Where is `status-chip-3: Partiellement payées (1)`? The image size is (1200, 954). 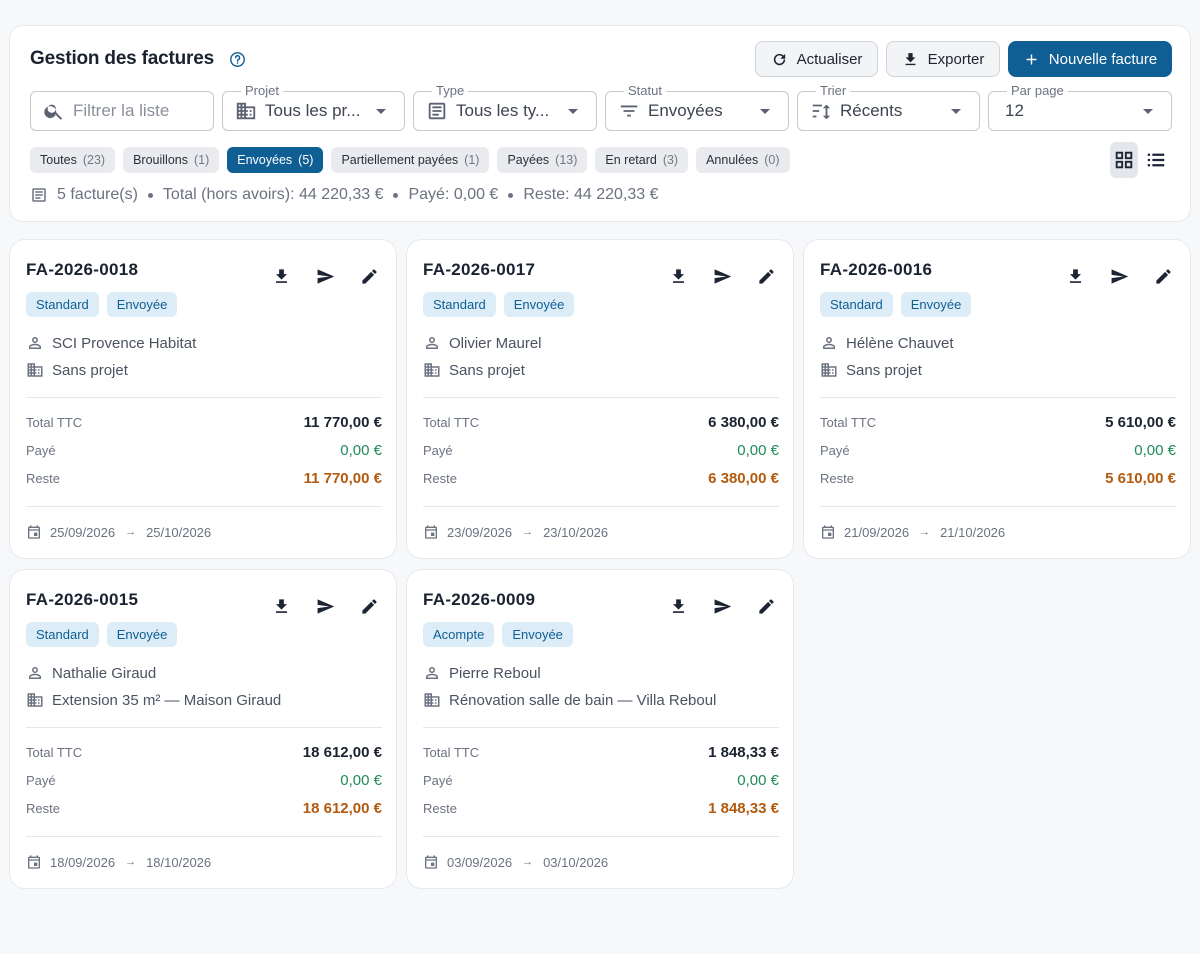 status-chip-3: Partiellement payées (1) is located at coordinates (410, 160).